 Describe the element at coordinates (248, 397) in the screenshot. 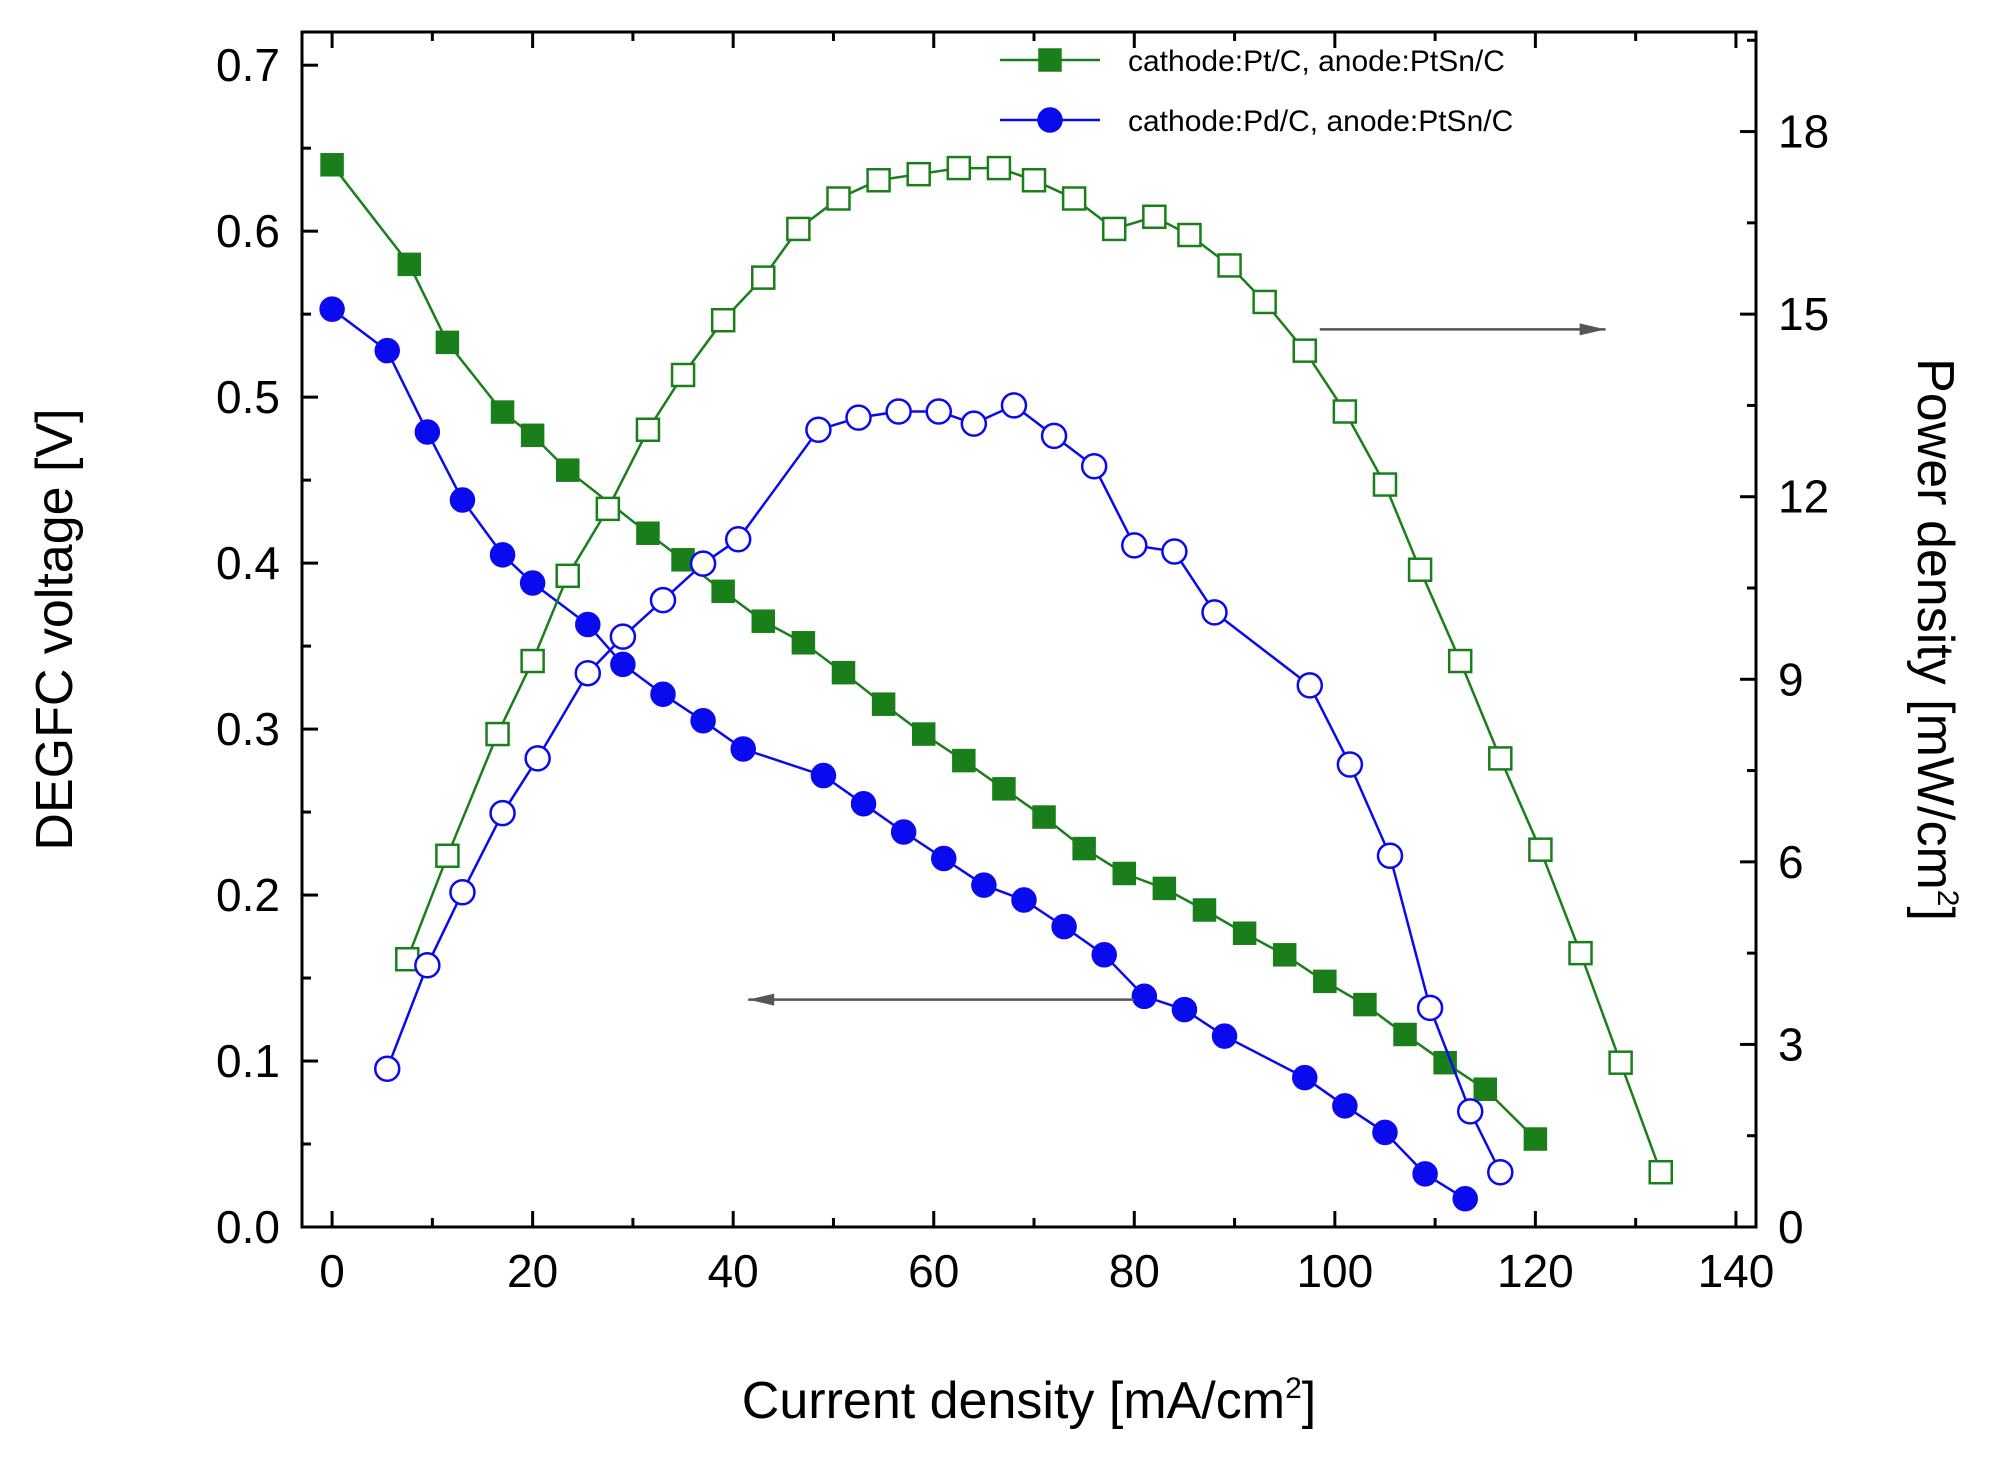

I see `y-left-tick-label: 0.5` at that location.